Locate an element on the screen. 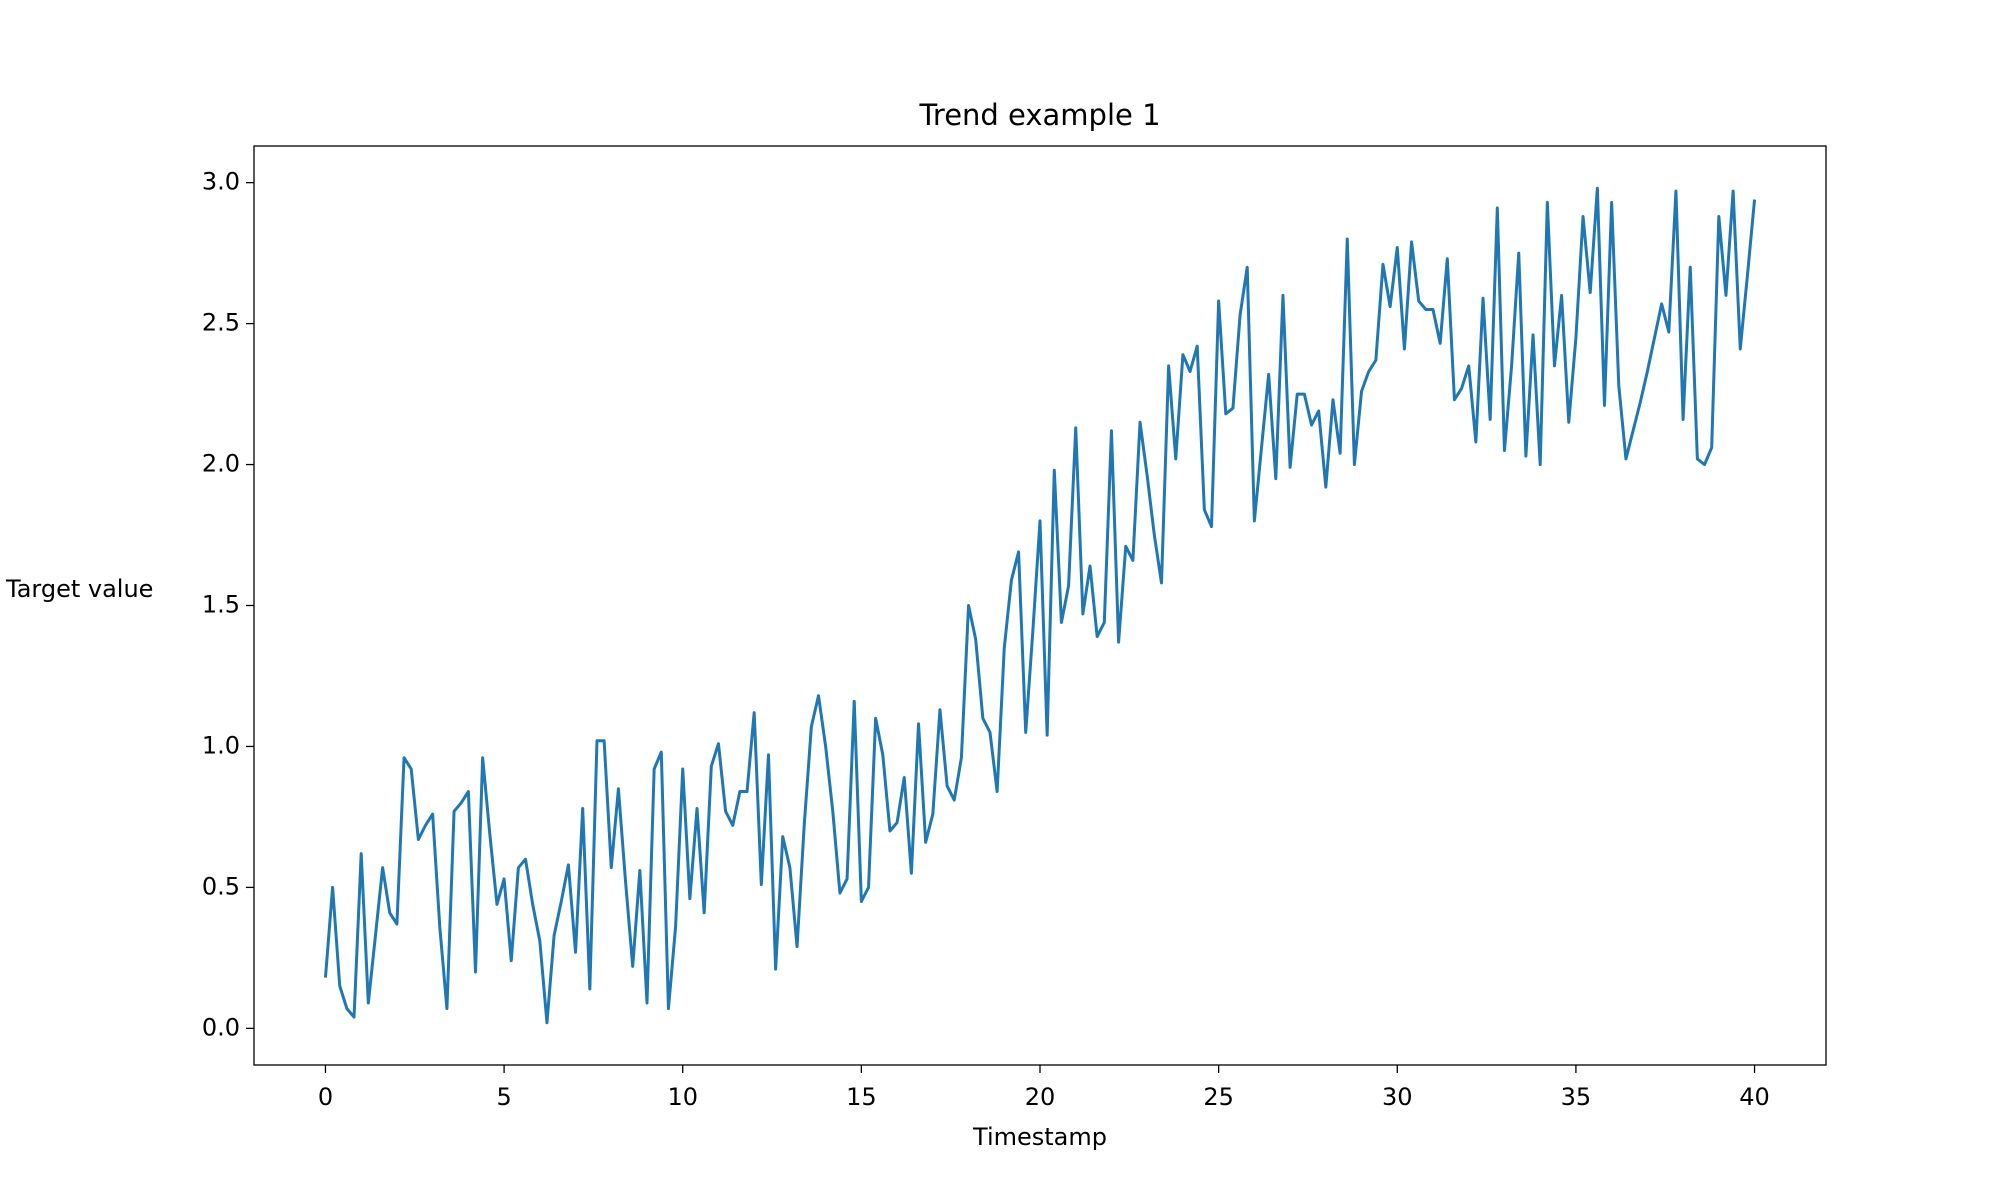 This screenshot has width=2000, height=1200. y-tick-label: 2.5 is located at coordinates (221, 323).